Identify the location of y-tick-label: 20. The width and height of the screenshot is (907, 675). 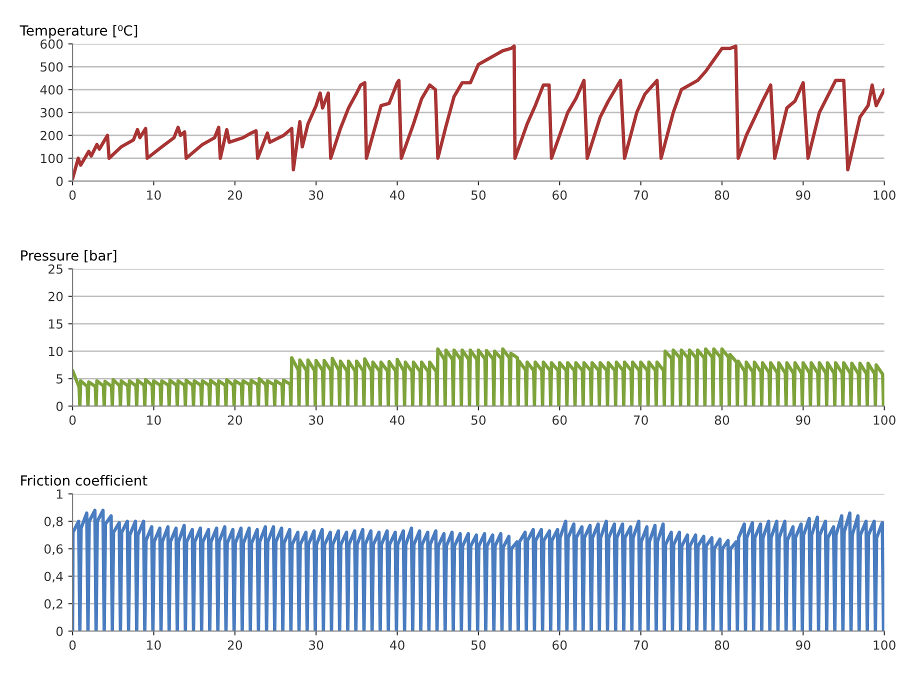
(55, 297).